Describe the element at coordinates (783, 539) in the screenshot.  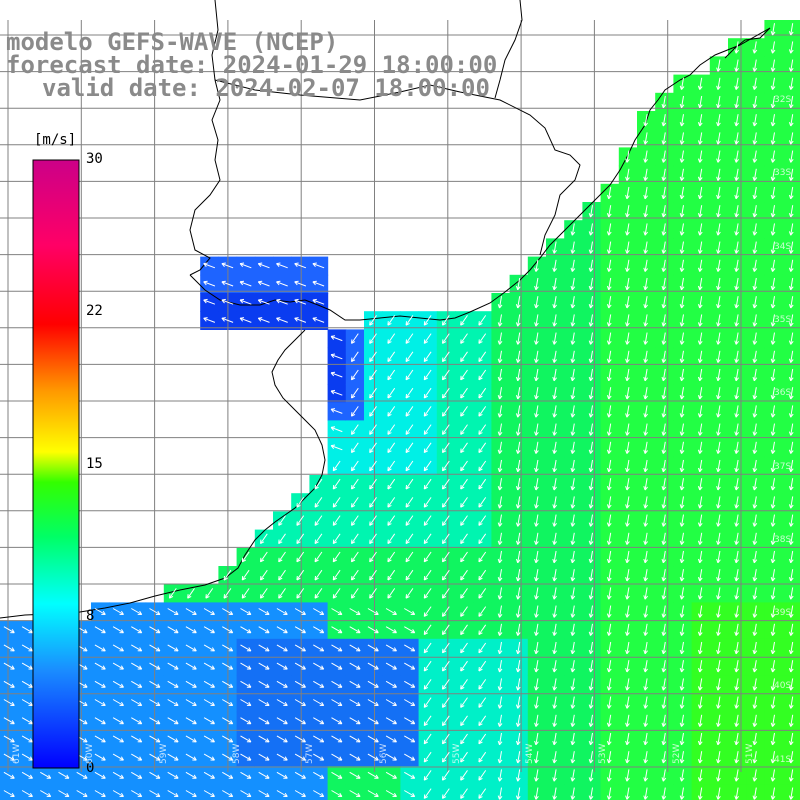
I see `latitude-label: 38S` at that location.